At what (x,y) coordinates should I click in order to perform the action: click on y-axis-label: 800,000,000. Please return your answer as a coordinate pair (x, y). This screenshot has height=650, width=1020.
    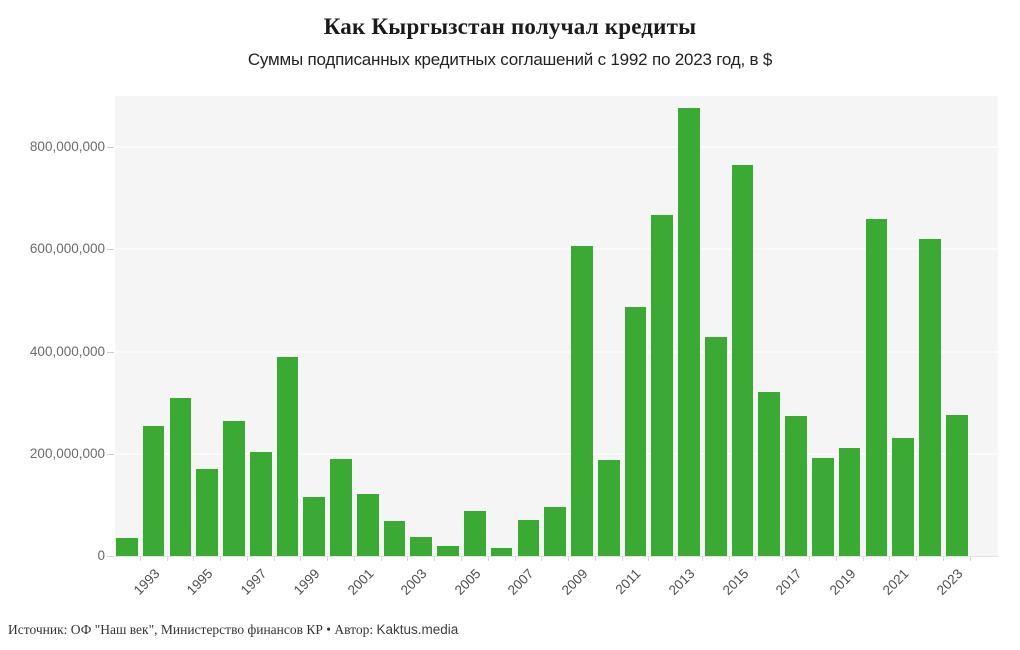
    Looking at the image, I should click on (67, 147).